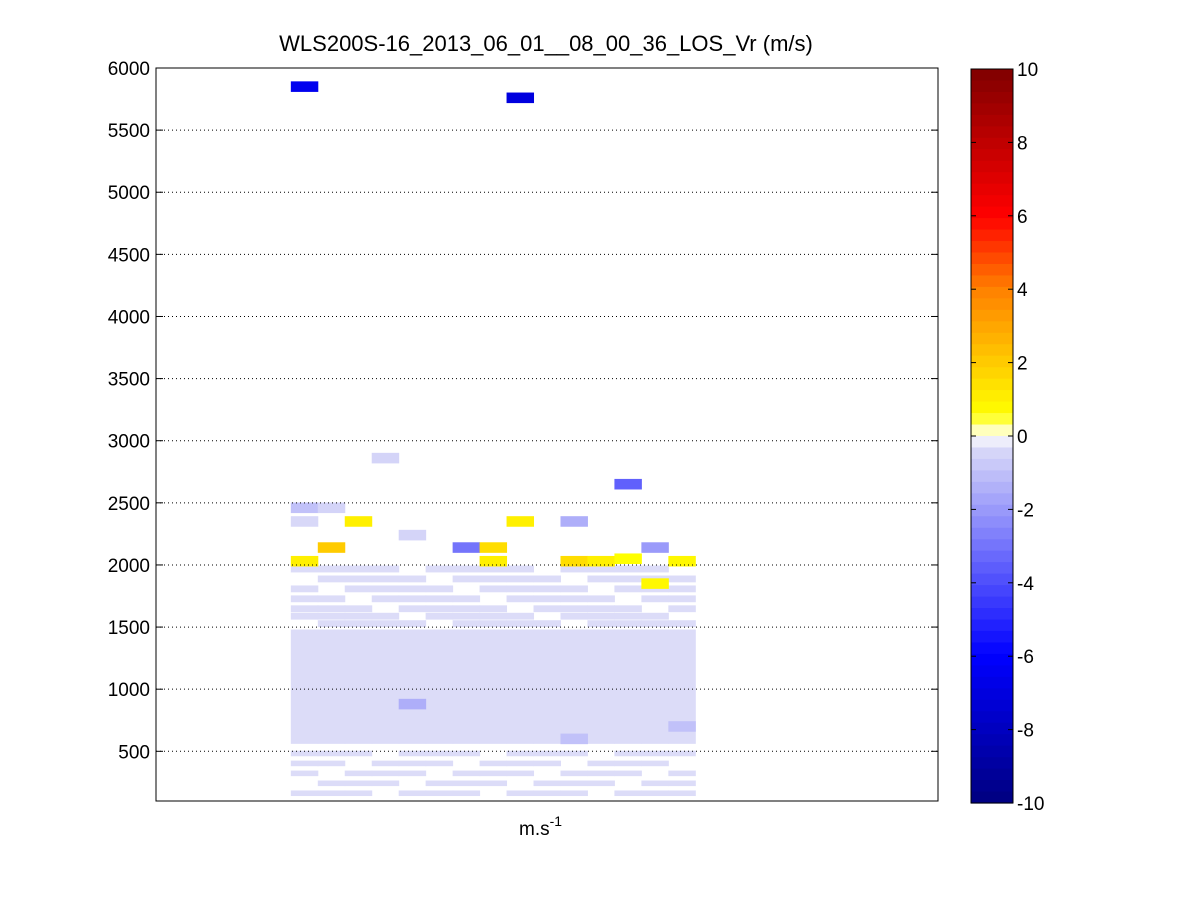 Image resolution: width=1201 pixels, height=901 pixels. What do you see at coordinates (134, 752) in the screenshot?
I see `y-tick-label: 500` at bounding box center [134, 752].